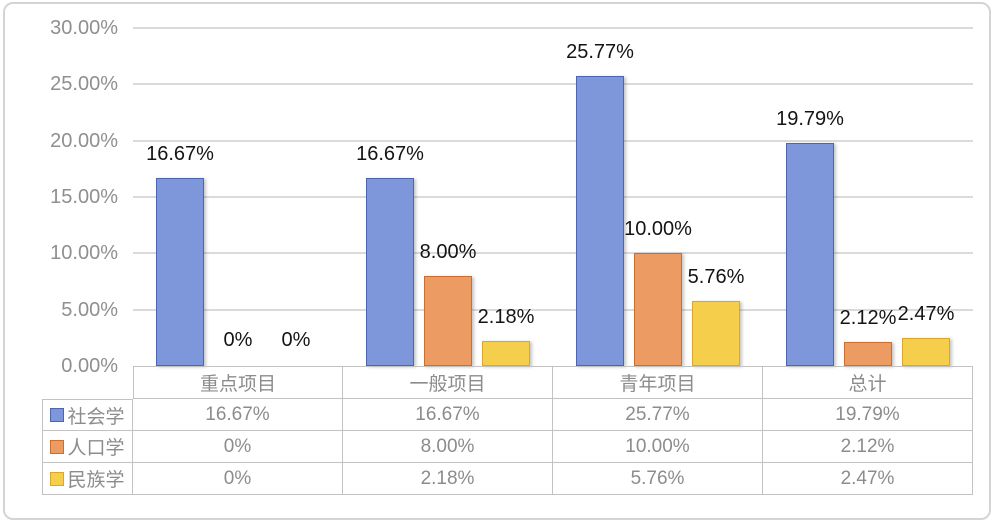 The image size is (1000, 528). I want to click on legend-label: 社会学, so click(96, 417).